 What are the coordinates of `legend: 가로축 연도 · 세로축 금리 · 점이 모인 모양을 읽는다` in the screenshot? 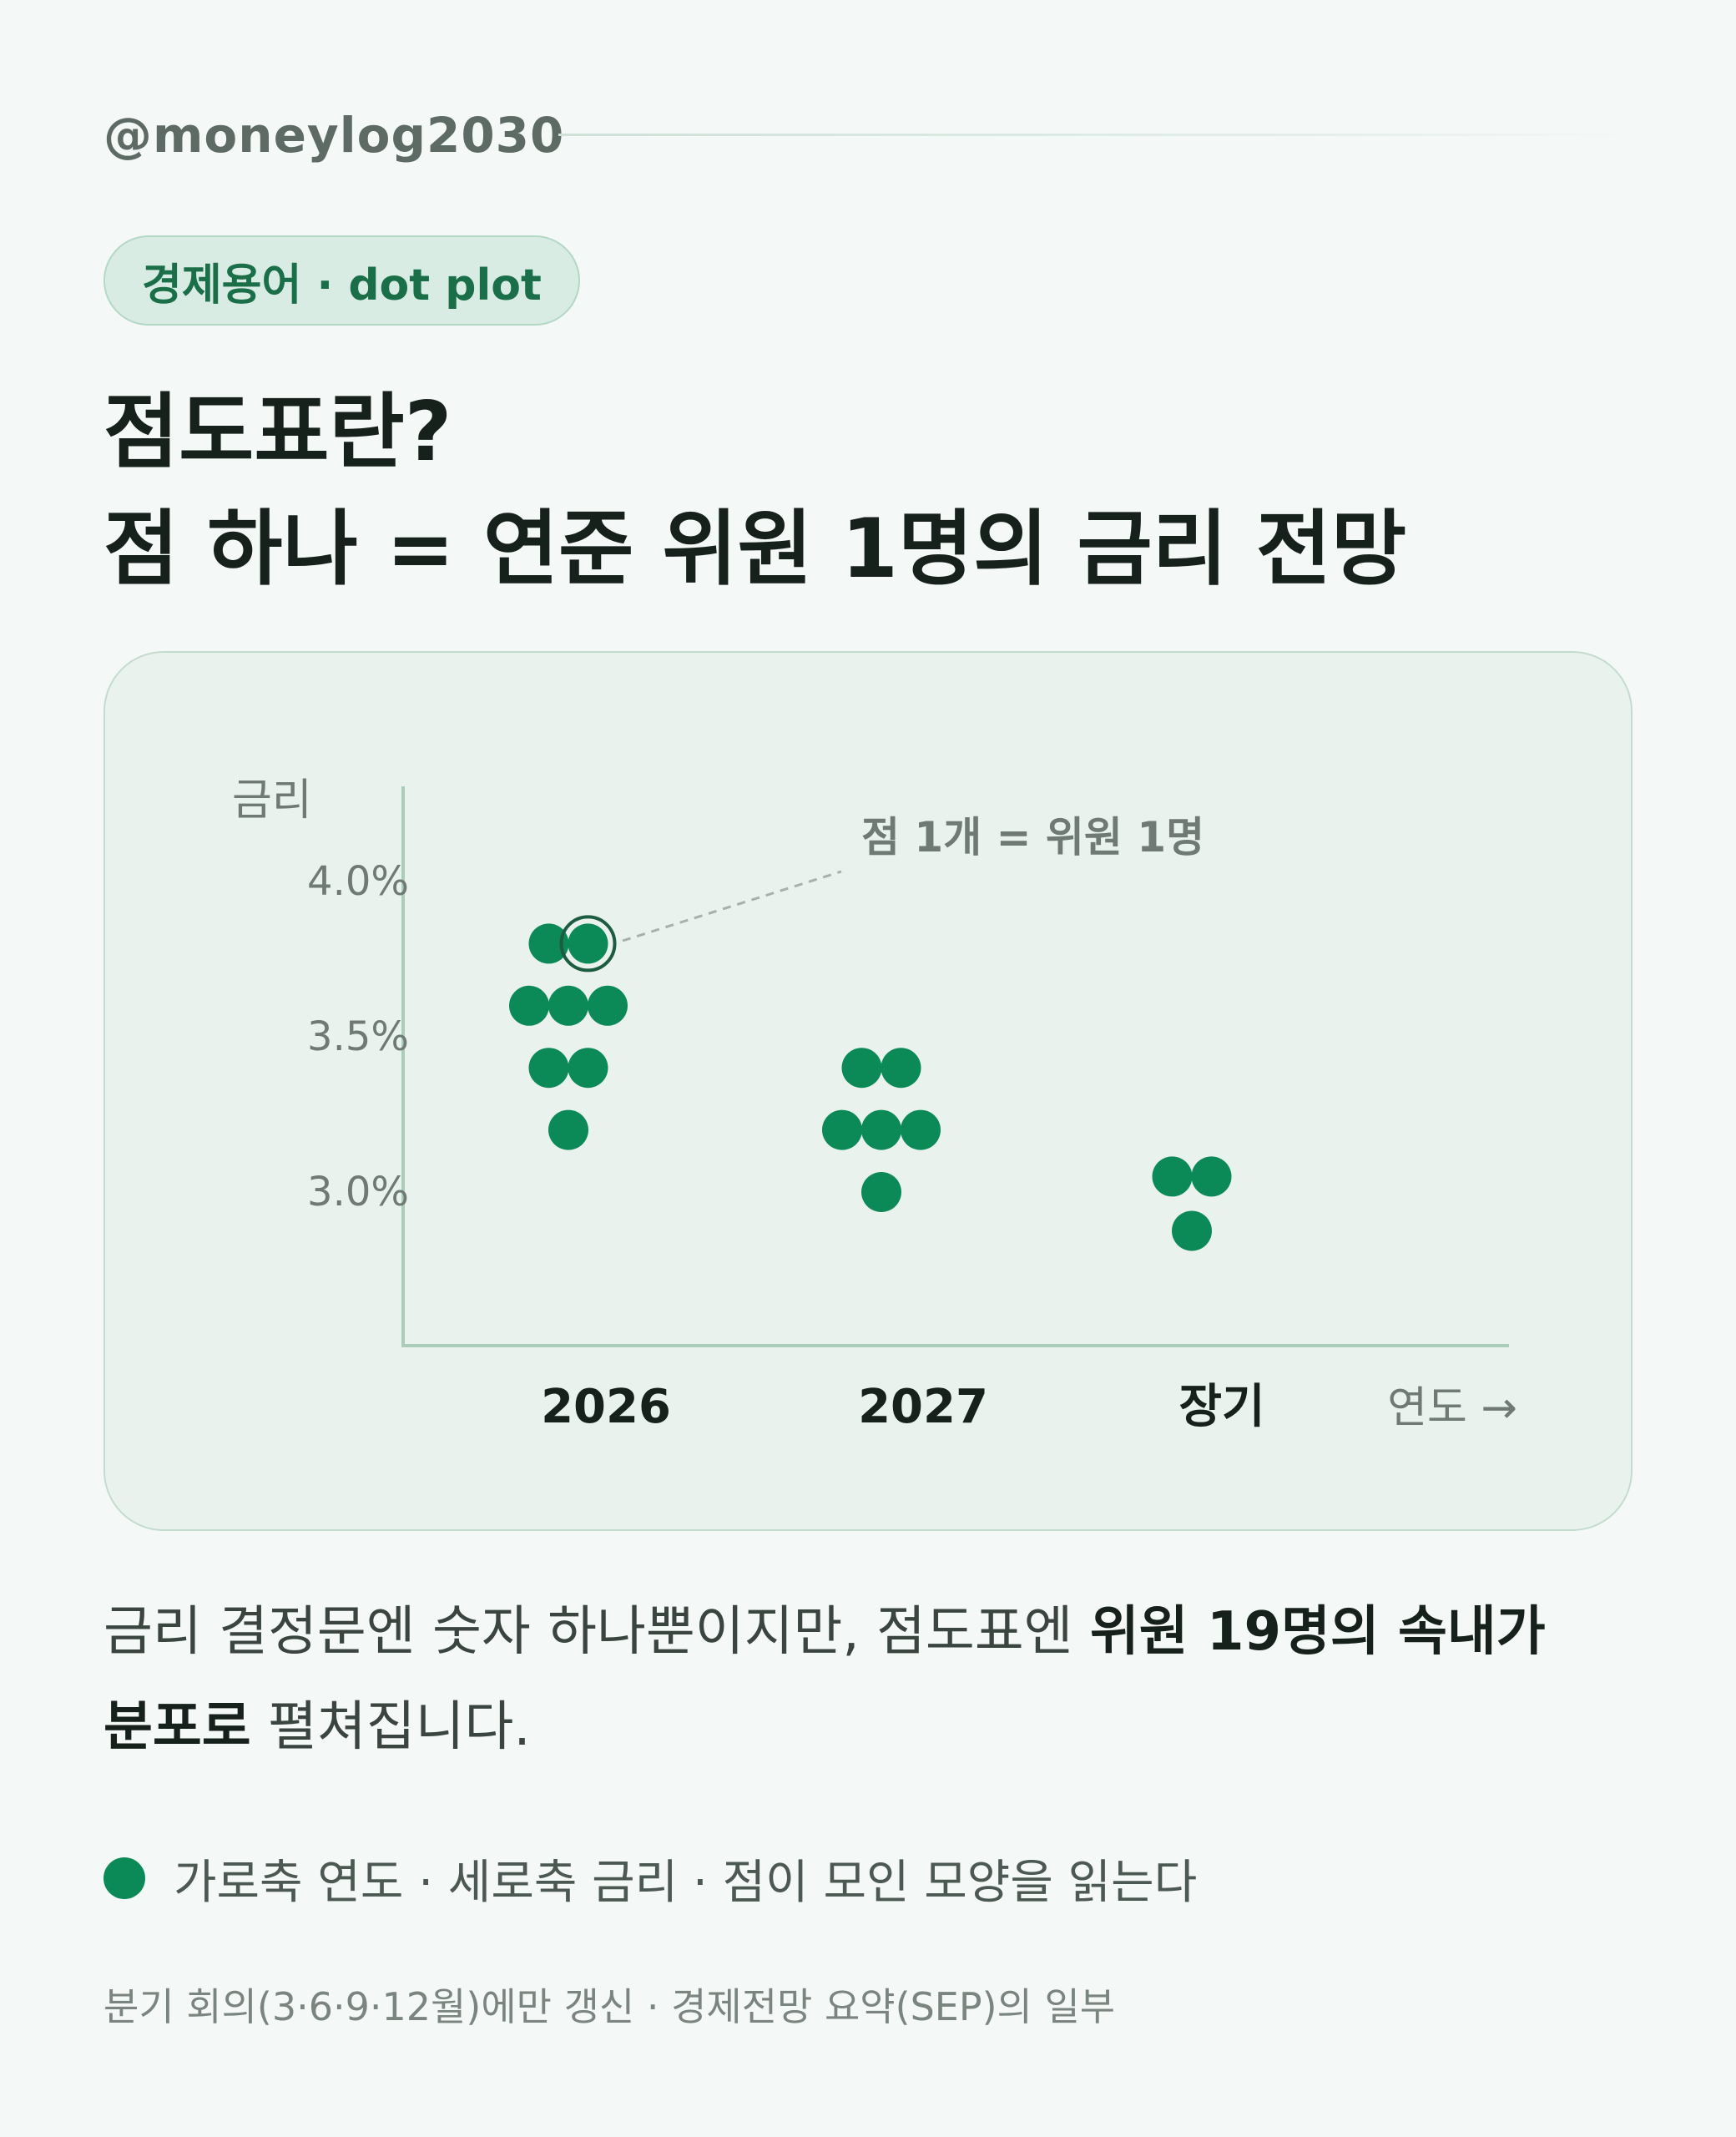 It's located at (650, 1878).